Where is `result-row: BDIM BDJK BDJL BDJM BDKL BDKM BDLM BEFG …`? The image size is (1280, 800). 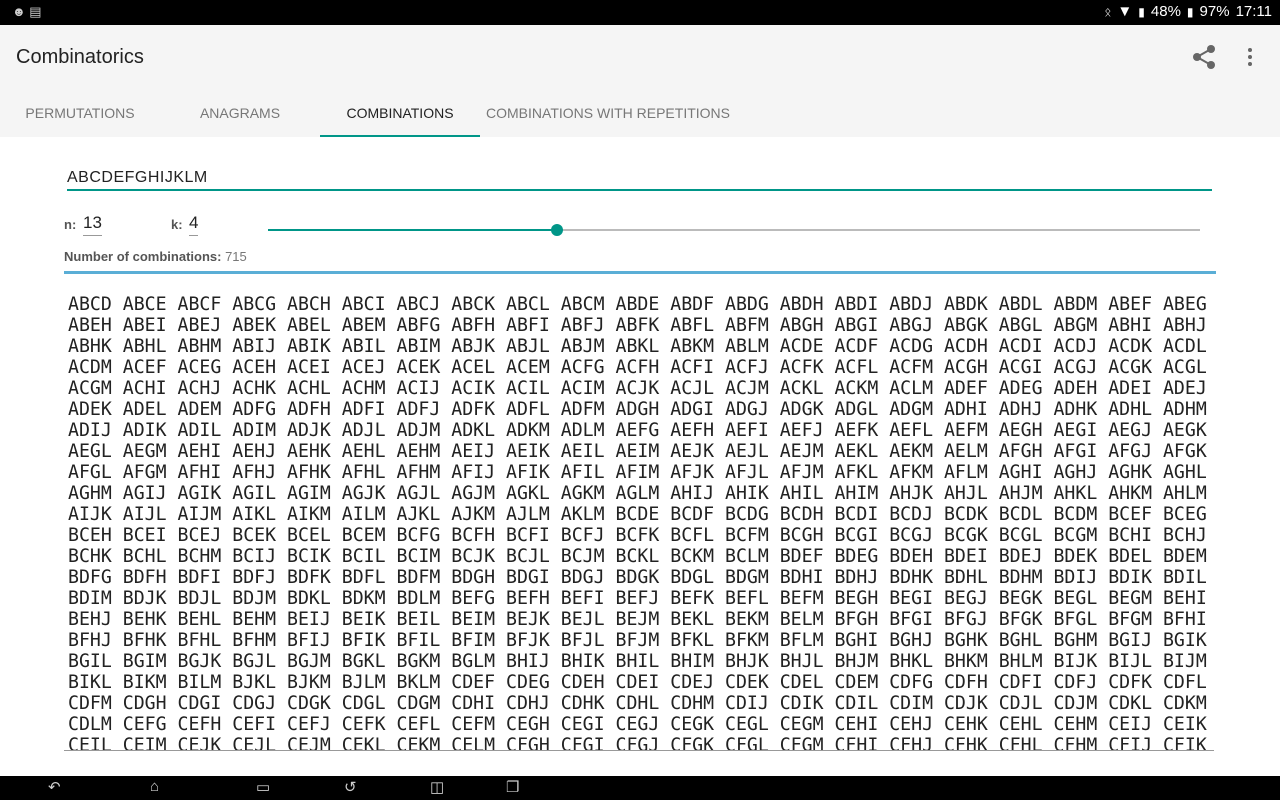 result-row: BDIM BDJK BDJL BDJM BDKL BDKM BDLM BEFG … is located at coordinates (637, 598).